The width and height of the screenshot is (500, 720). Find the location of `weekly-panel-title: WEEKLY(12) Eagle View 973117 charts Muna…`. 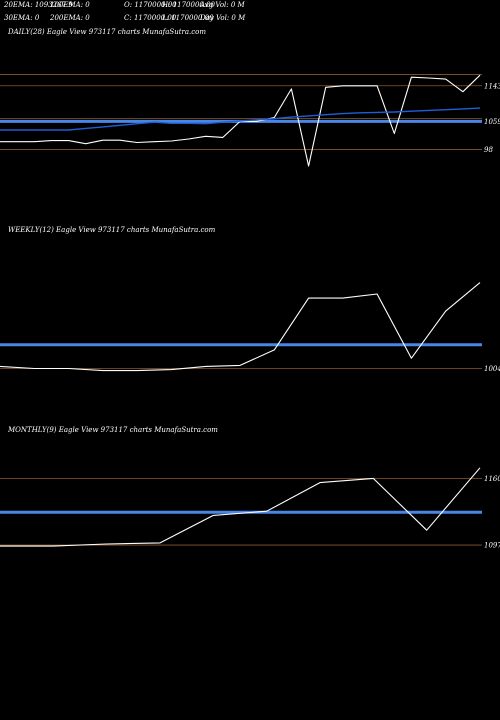

weekly-panel-title: WEEKLY(12) Eagle View 973117 charts Muna… is located at coordinates (112, 230).